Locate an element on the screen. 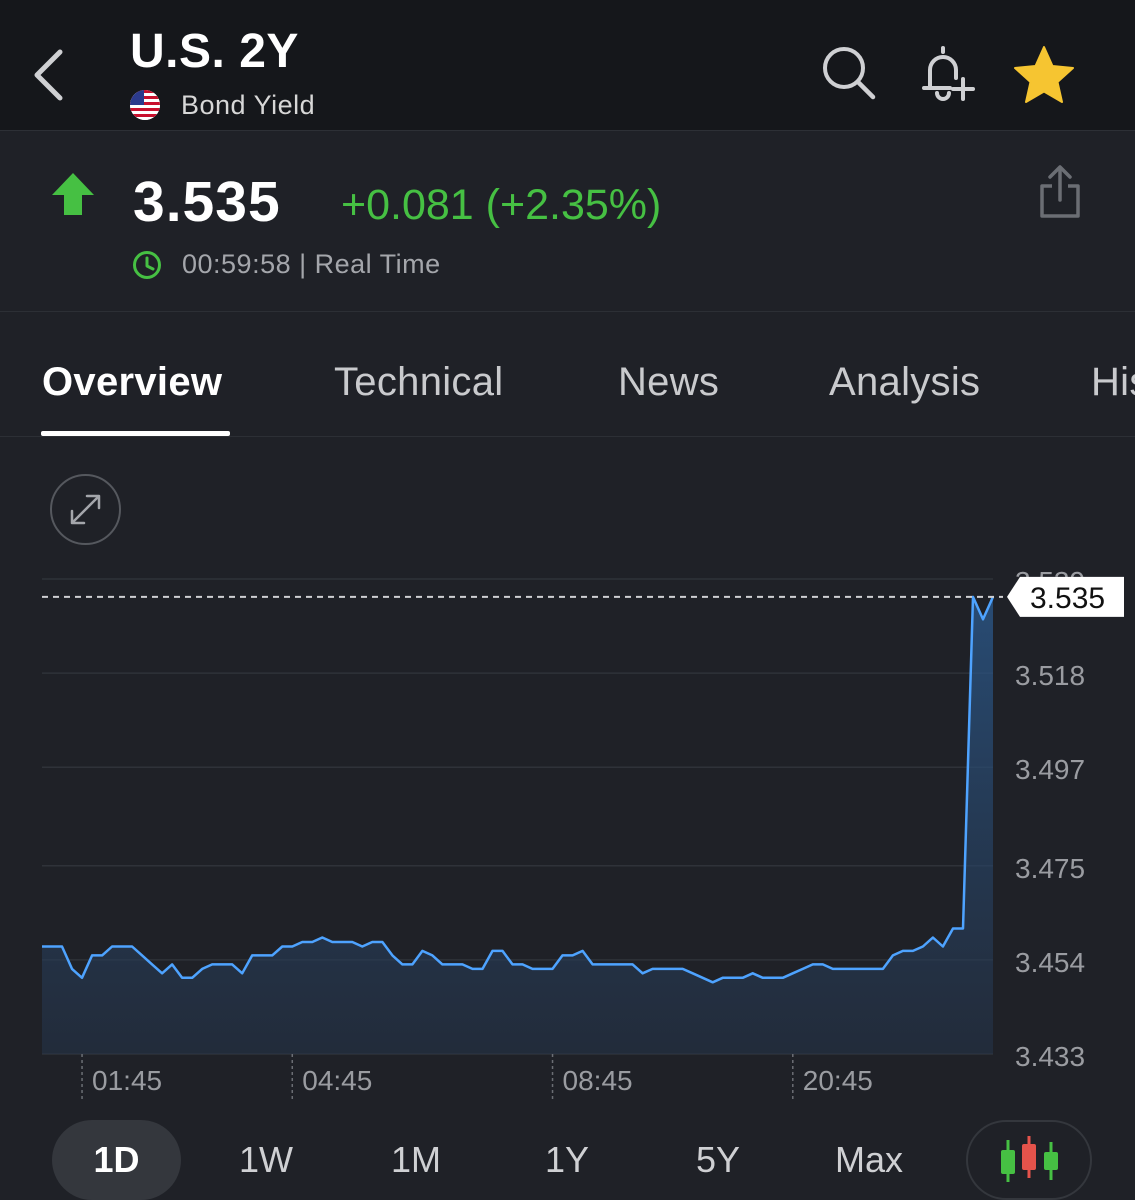 The image size is (1135, 1200). us-flag-icon is located at coordinates (145, 105).